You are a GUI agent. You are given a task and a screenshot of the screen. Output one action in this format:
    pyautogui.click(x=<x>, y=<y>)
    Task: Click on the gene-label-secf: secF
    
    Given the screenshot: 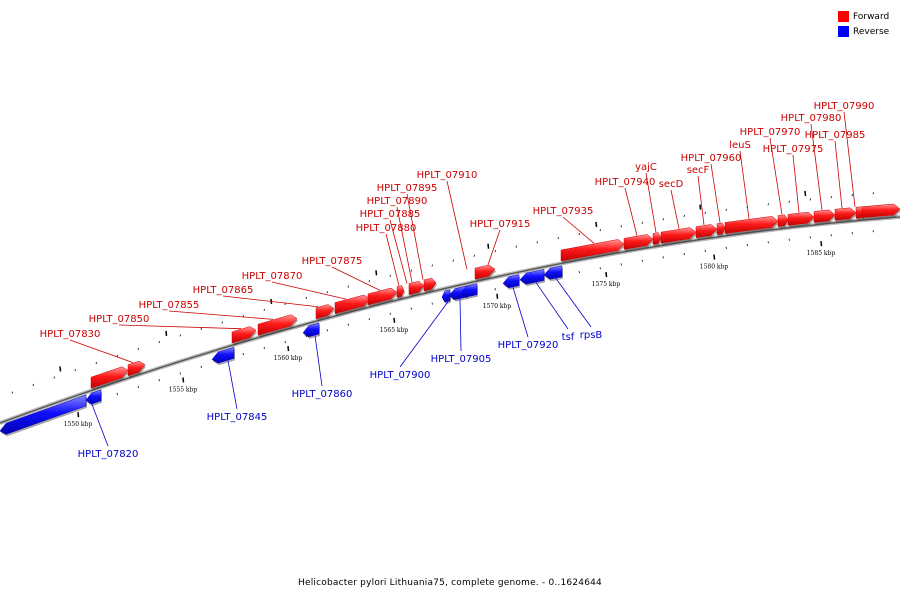 What is the action you would take?
    pyautogui.click(x=698, y=170)
    